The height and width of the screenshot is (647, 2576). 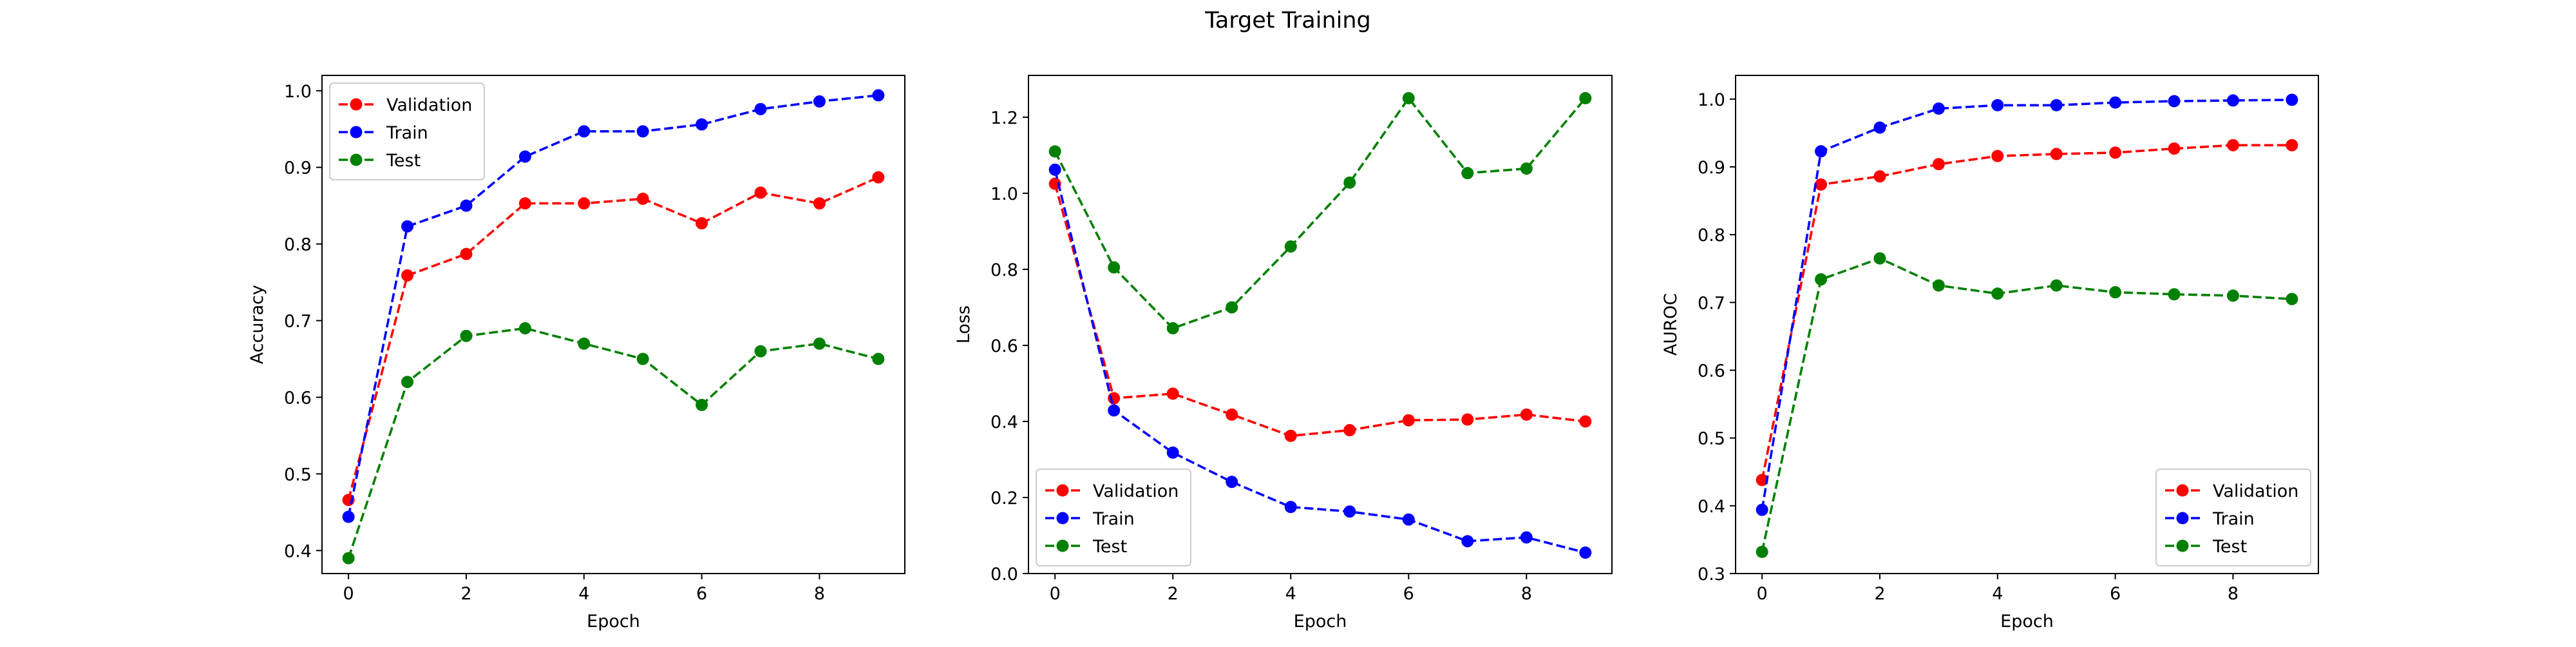 What do you see at coordinates (1711, 439) in the screenshot?
I see `y-tick-label: 0.5` at bounding box center [1711, 439].